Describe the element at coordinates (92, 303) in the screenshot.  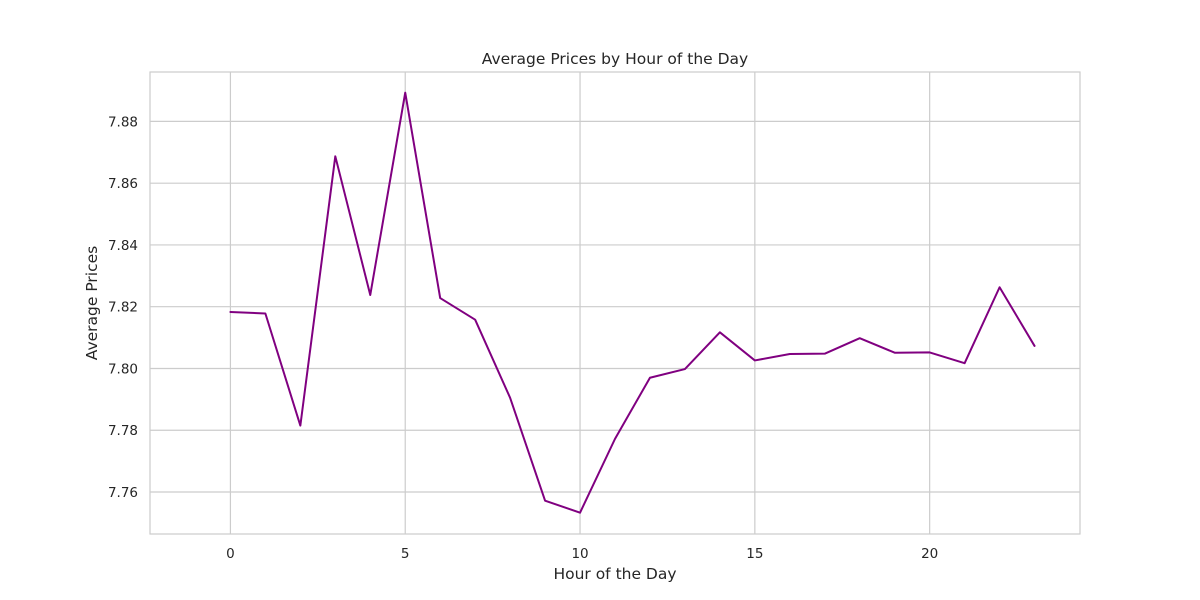
I see `y-axis-label: Average Prices` at that location.